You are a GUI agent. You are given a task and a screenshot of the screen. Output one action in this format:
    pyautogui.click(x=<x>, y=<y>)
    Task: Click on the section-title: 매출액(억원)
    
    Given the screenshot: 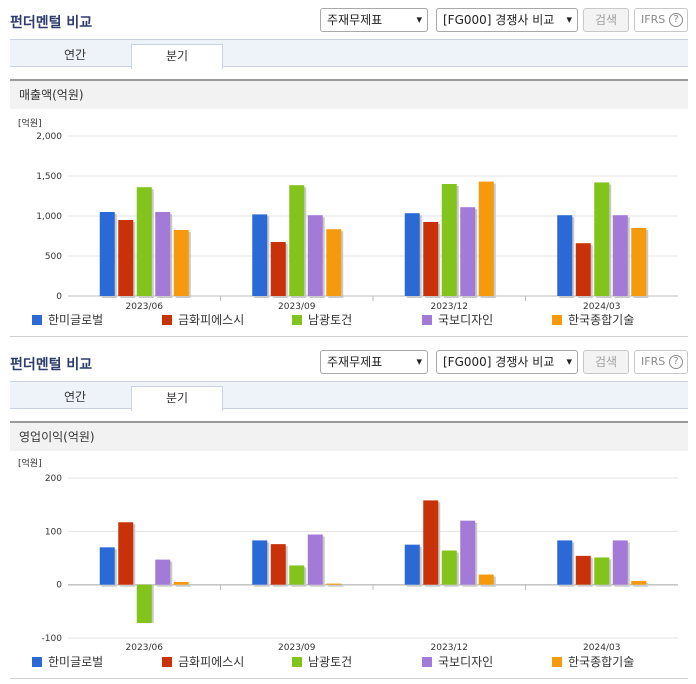 What is the action you would take?
    pyautogui.click(x=349, y=94)
    